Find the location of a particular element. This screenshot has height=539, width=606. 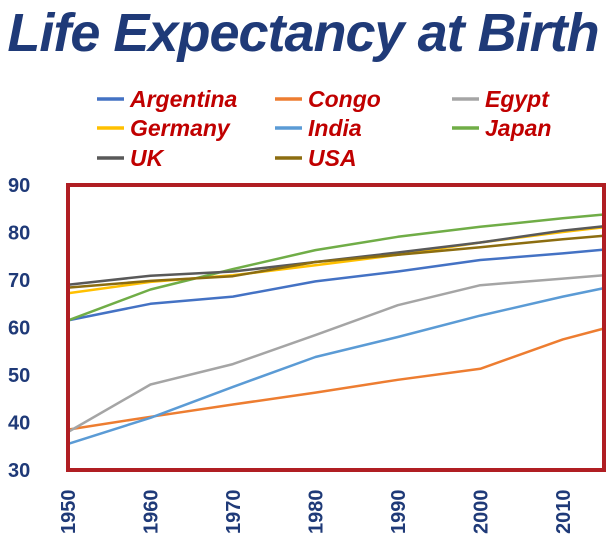

series-line-usa is located at coordinates (336, 261).